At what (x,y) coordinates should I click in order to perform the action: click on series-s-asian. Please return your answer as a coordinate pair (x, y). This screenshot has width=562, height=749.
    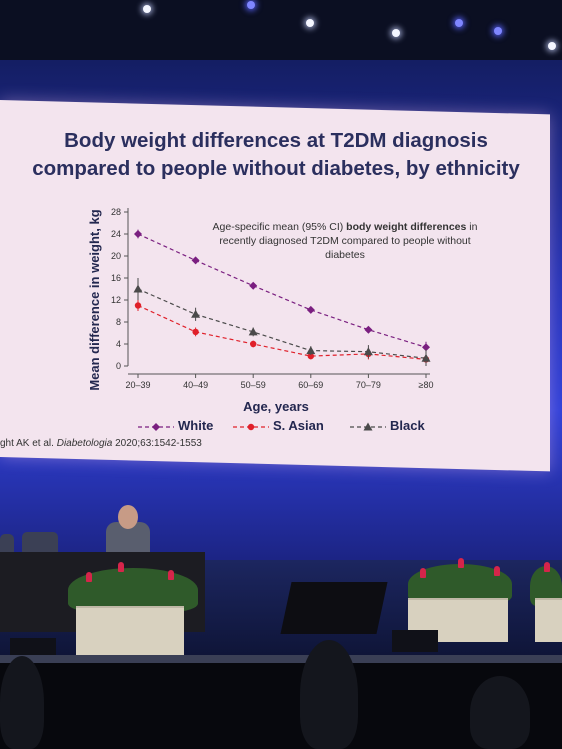
    Looking at the image, I should click on (282, 332).